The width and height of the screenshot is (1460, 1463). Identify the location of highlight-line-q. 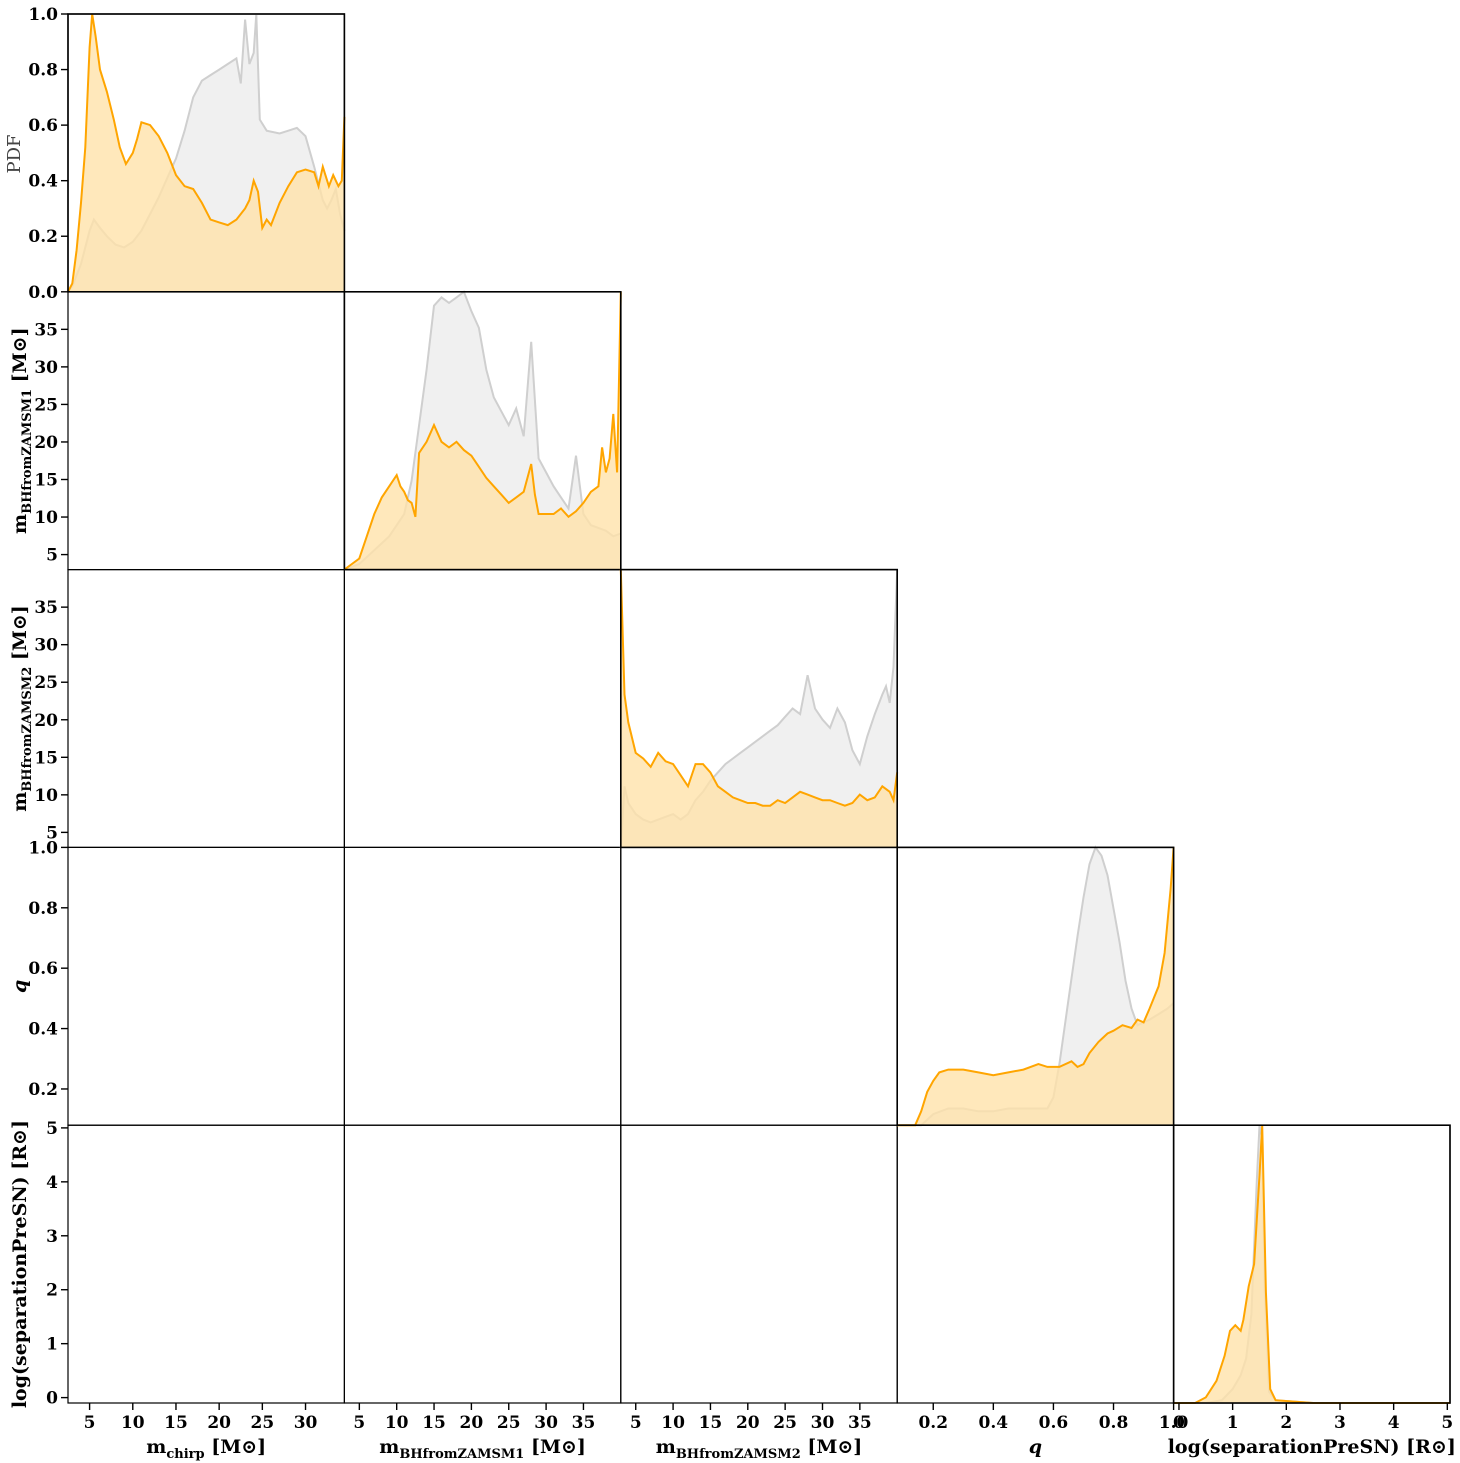
(1036, 987).